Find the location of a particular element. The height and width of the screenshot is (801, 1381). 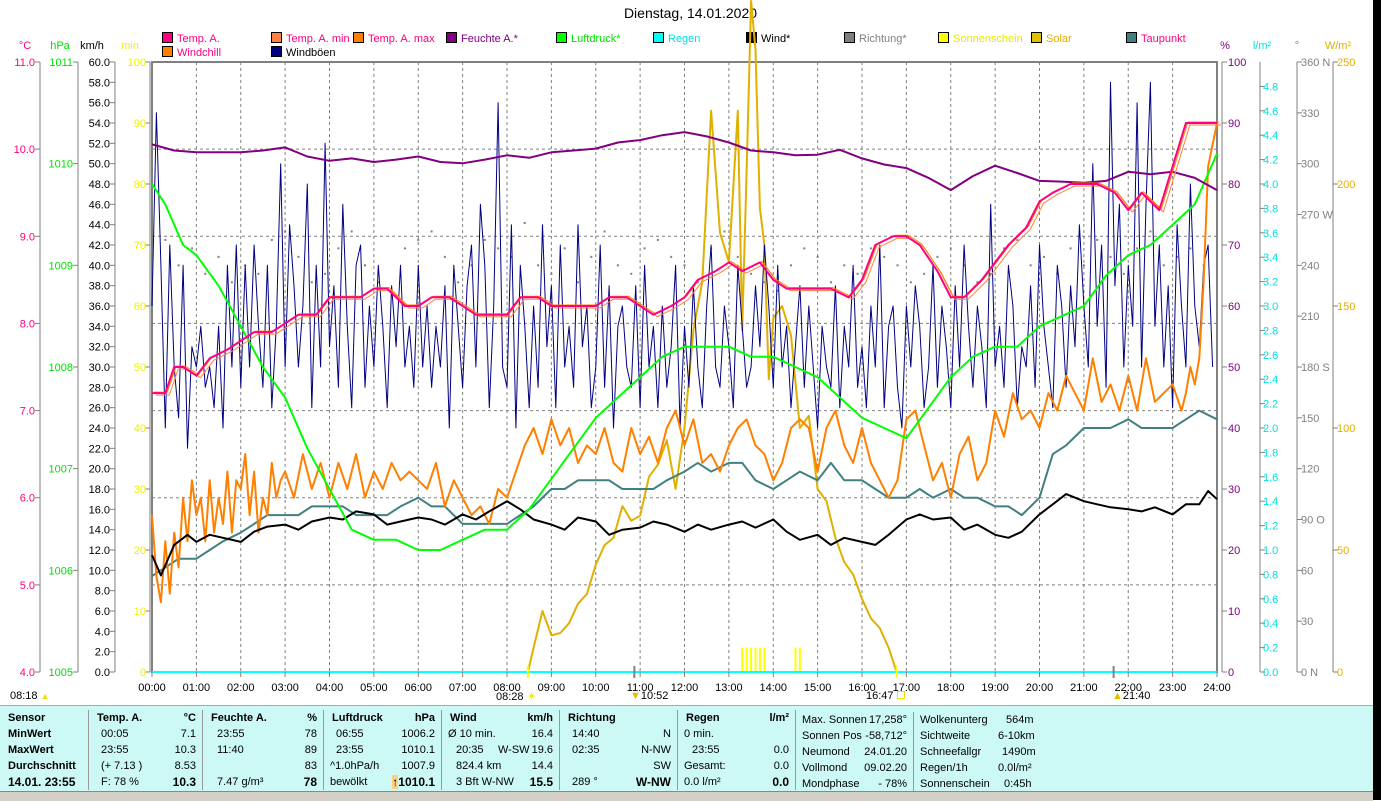

legend-item: Windböen is located at coordinates (303, 52).